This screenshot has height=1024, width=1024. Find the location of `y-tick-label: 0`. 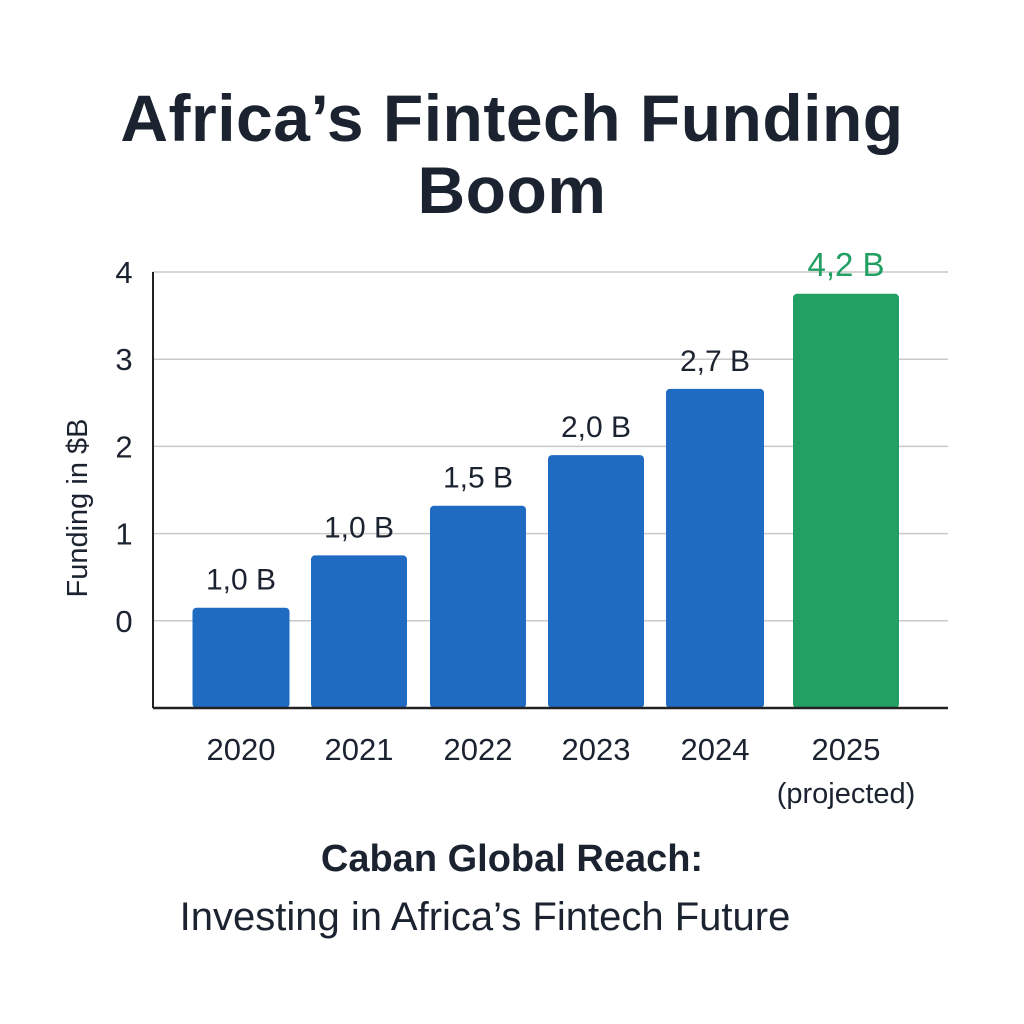

y-tick-label: 0 is located at coordinates (123, 621).